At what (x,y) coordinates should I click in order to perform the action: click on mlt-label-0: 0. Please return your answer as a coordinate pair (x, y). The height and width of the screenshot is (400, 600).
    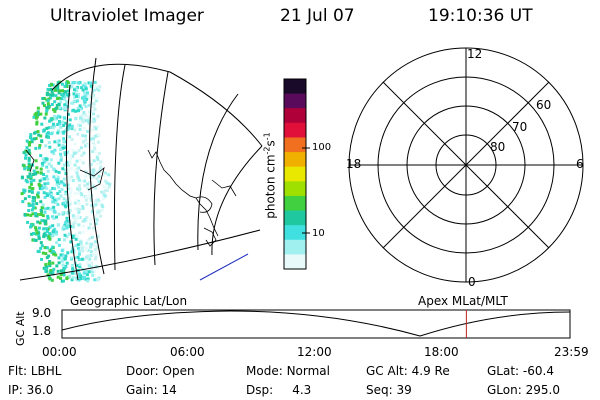
    Looking at the image, I should click on (472, 282).